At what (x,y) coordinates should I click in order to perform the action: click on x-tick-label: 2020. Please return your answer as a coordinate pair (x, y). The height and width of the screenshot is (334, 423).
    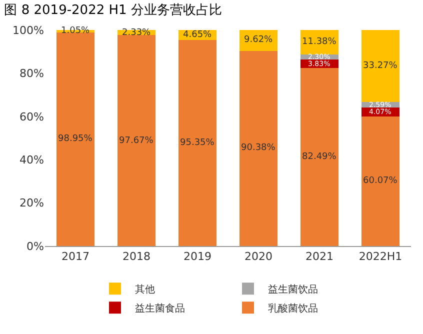
    Looking at the image, I should click on (258, 257).